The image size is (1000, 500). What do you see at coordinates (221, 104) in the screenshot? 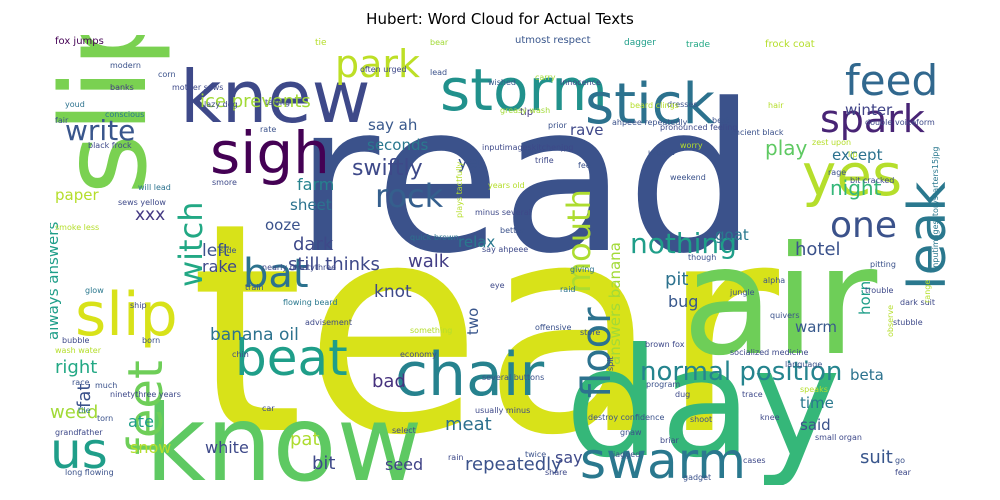
I see `word-lazy-dog: lazy dog` at bounding box center [221, 104].